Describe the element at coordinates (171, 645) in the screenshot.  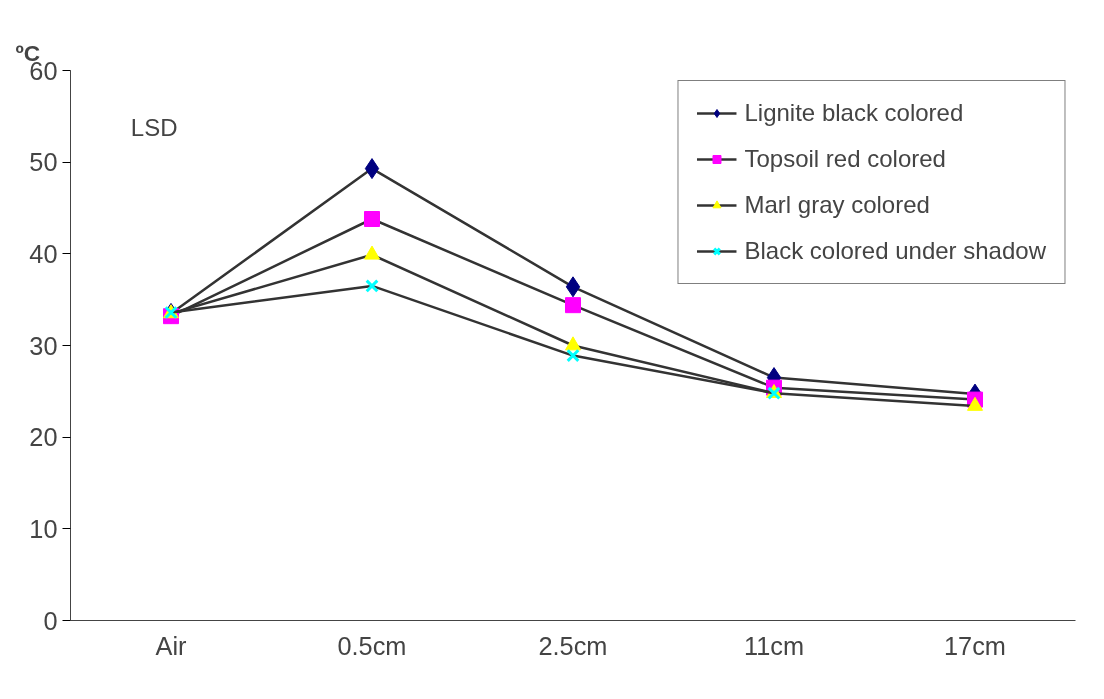
I see `x-tick-label: Air` at that location.